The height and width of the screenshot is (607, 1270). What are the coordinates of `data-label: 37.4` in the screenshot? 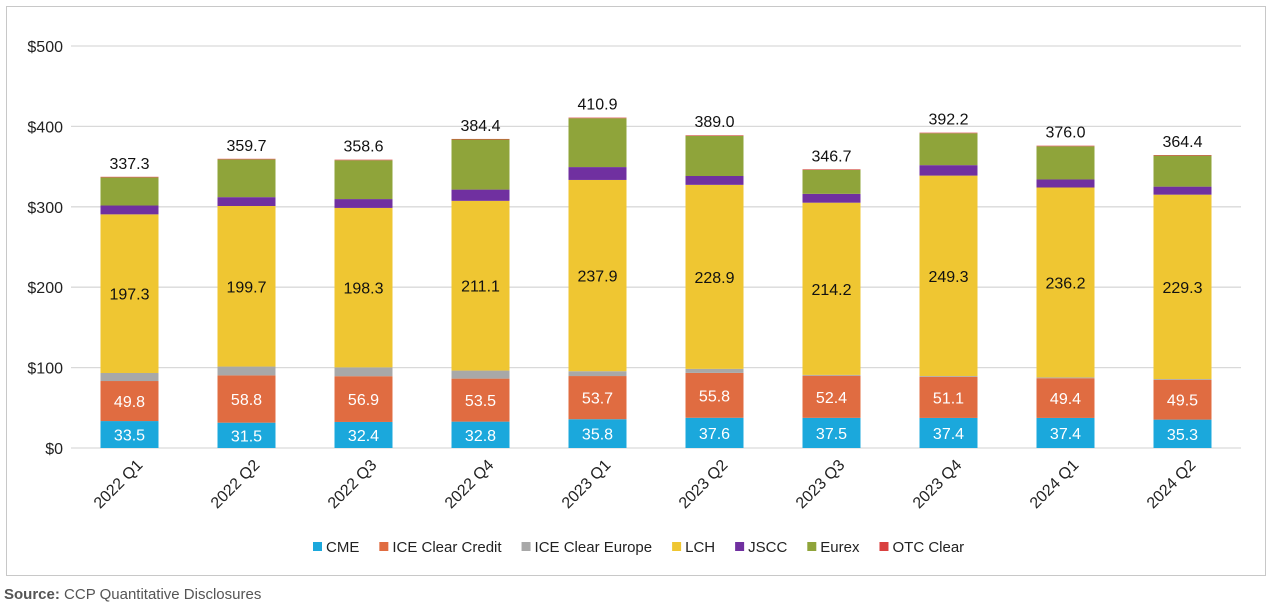 It's located at (948, 434).